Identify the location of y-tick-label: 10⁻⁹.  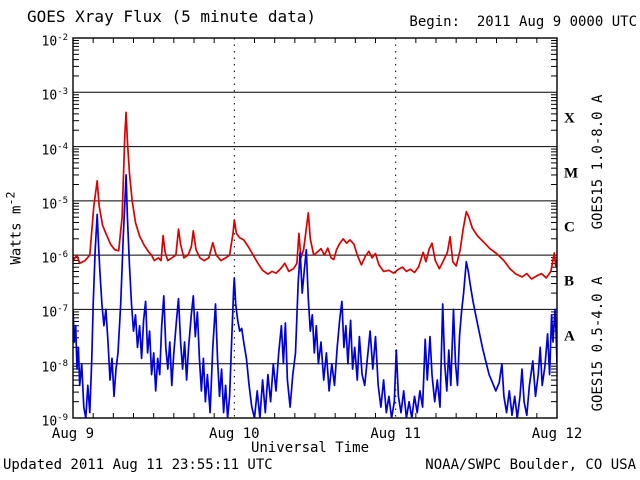
(55, 421).